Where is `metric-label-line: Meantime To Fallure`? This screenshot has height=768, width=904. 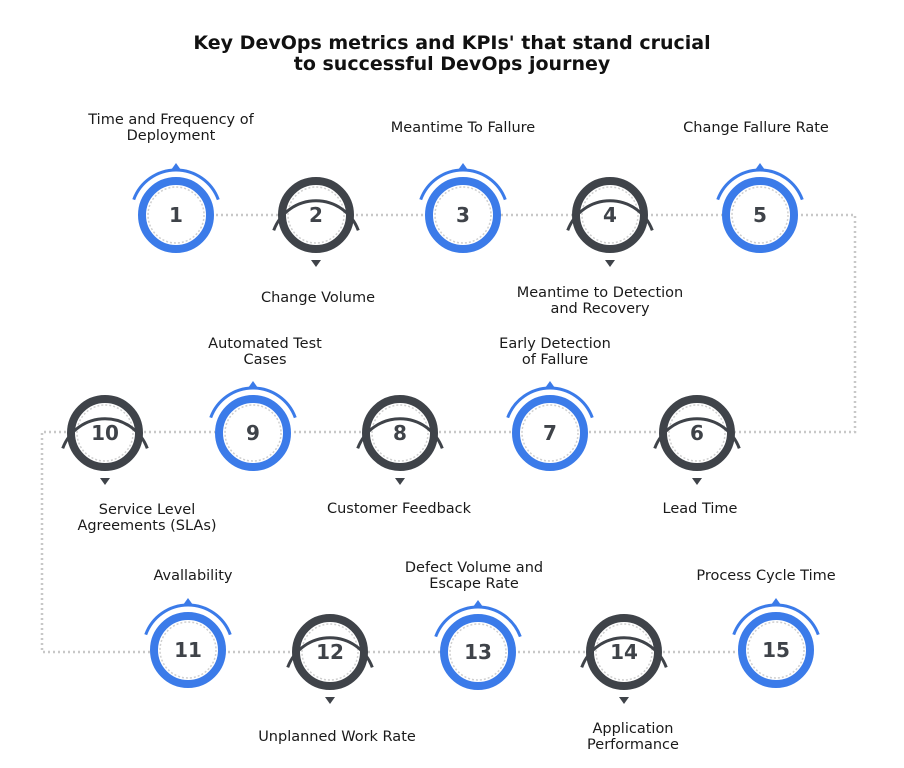 metric-label-line: Meantime To Fallure is located at coordinates (463, 128).